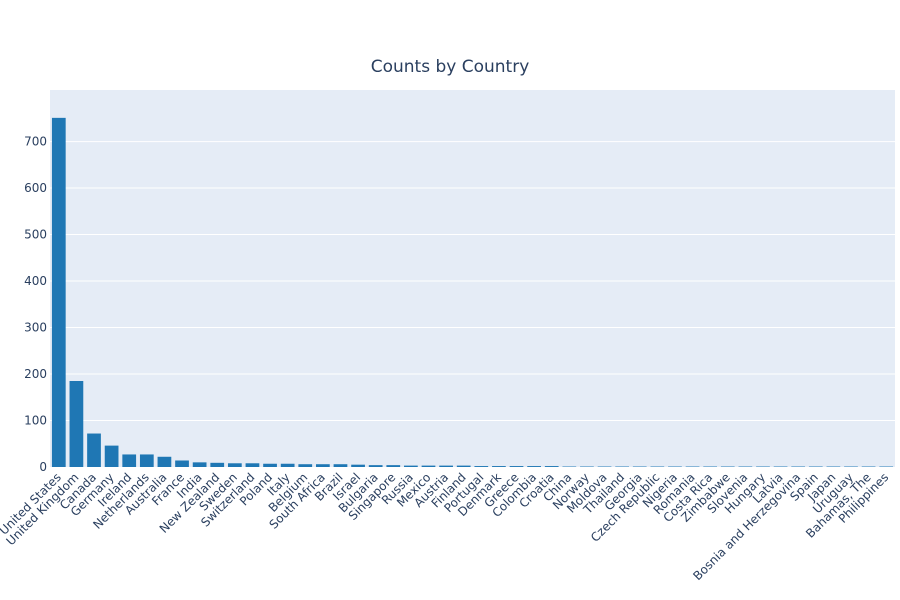 The image size is (900, 600). I want to click on y-tick-label: 300, so click(35, 328).